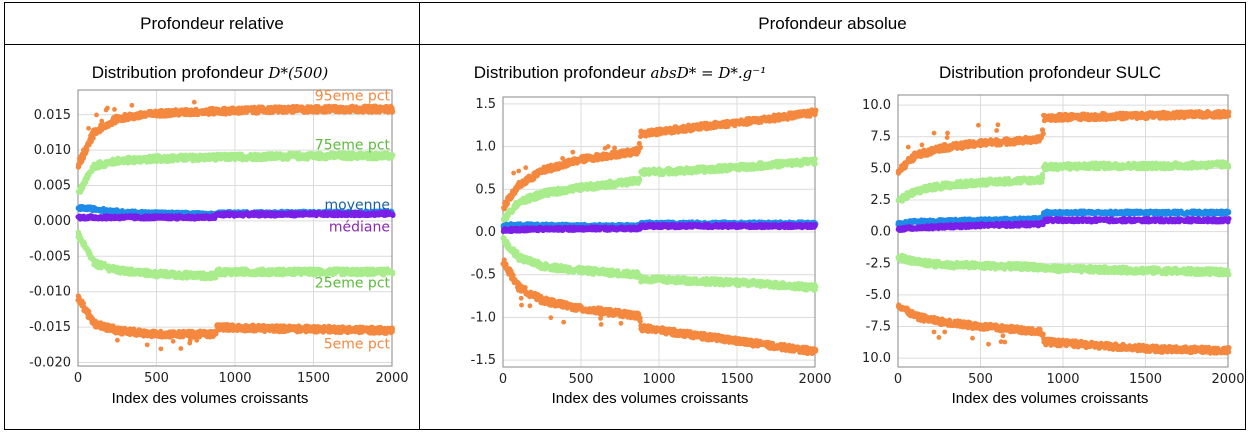  Describe the element at coordinates (357, 206) in the screenshot. I see `annotation-mean: moyenne` at that location.